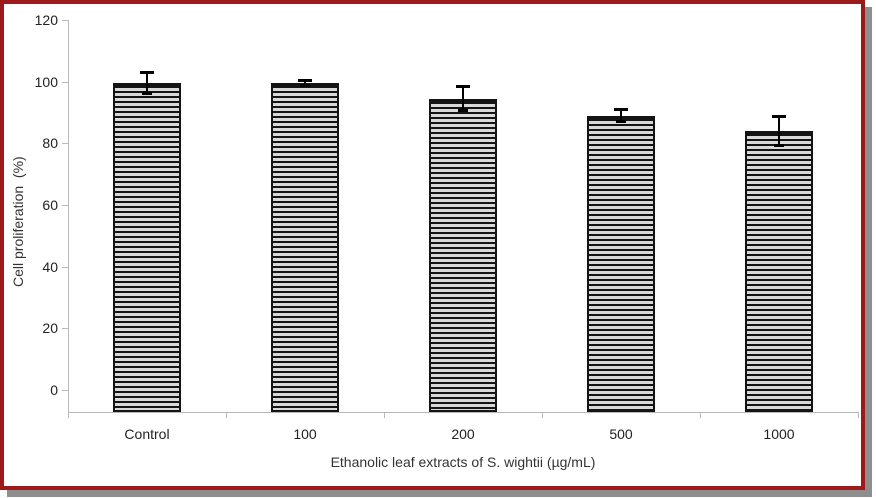  Describe the element at coordinates (50, 143) in the screenshot. I see `y-tick-label: 80` at that location.